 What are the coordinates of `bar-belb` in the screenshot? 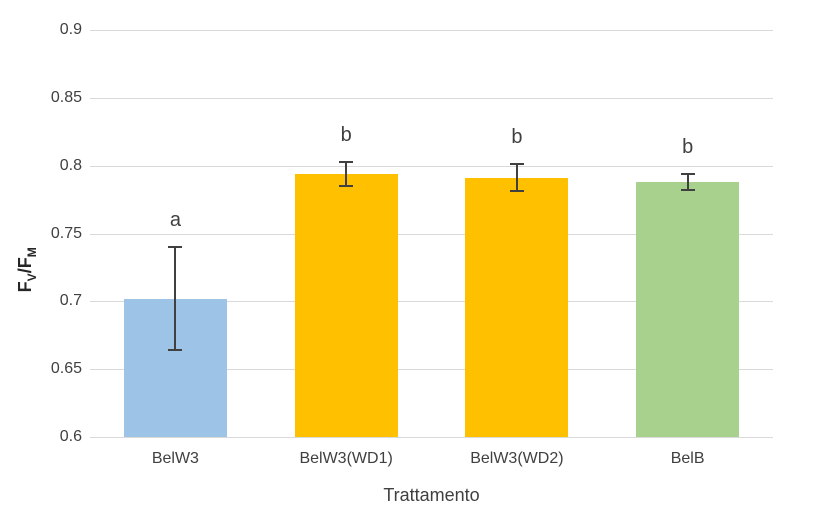 It's located at (688, 309).